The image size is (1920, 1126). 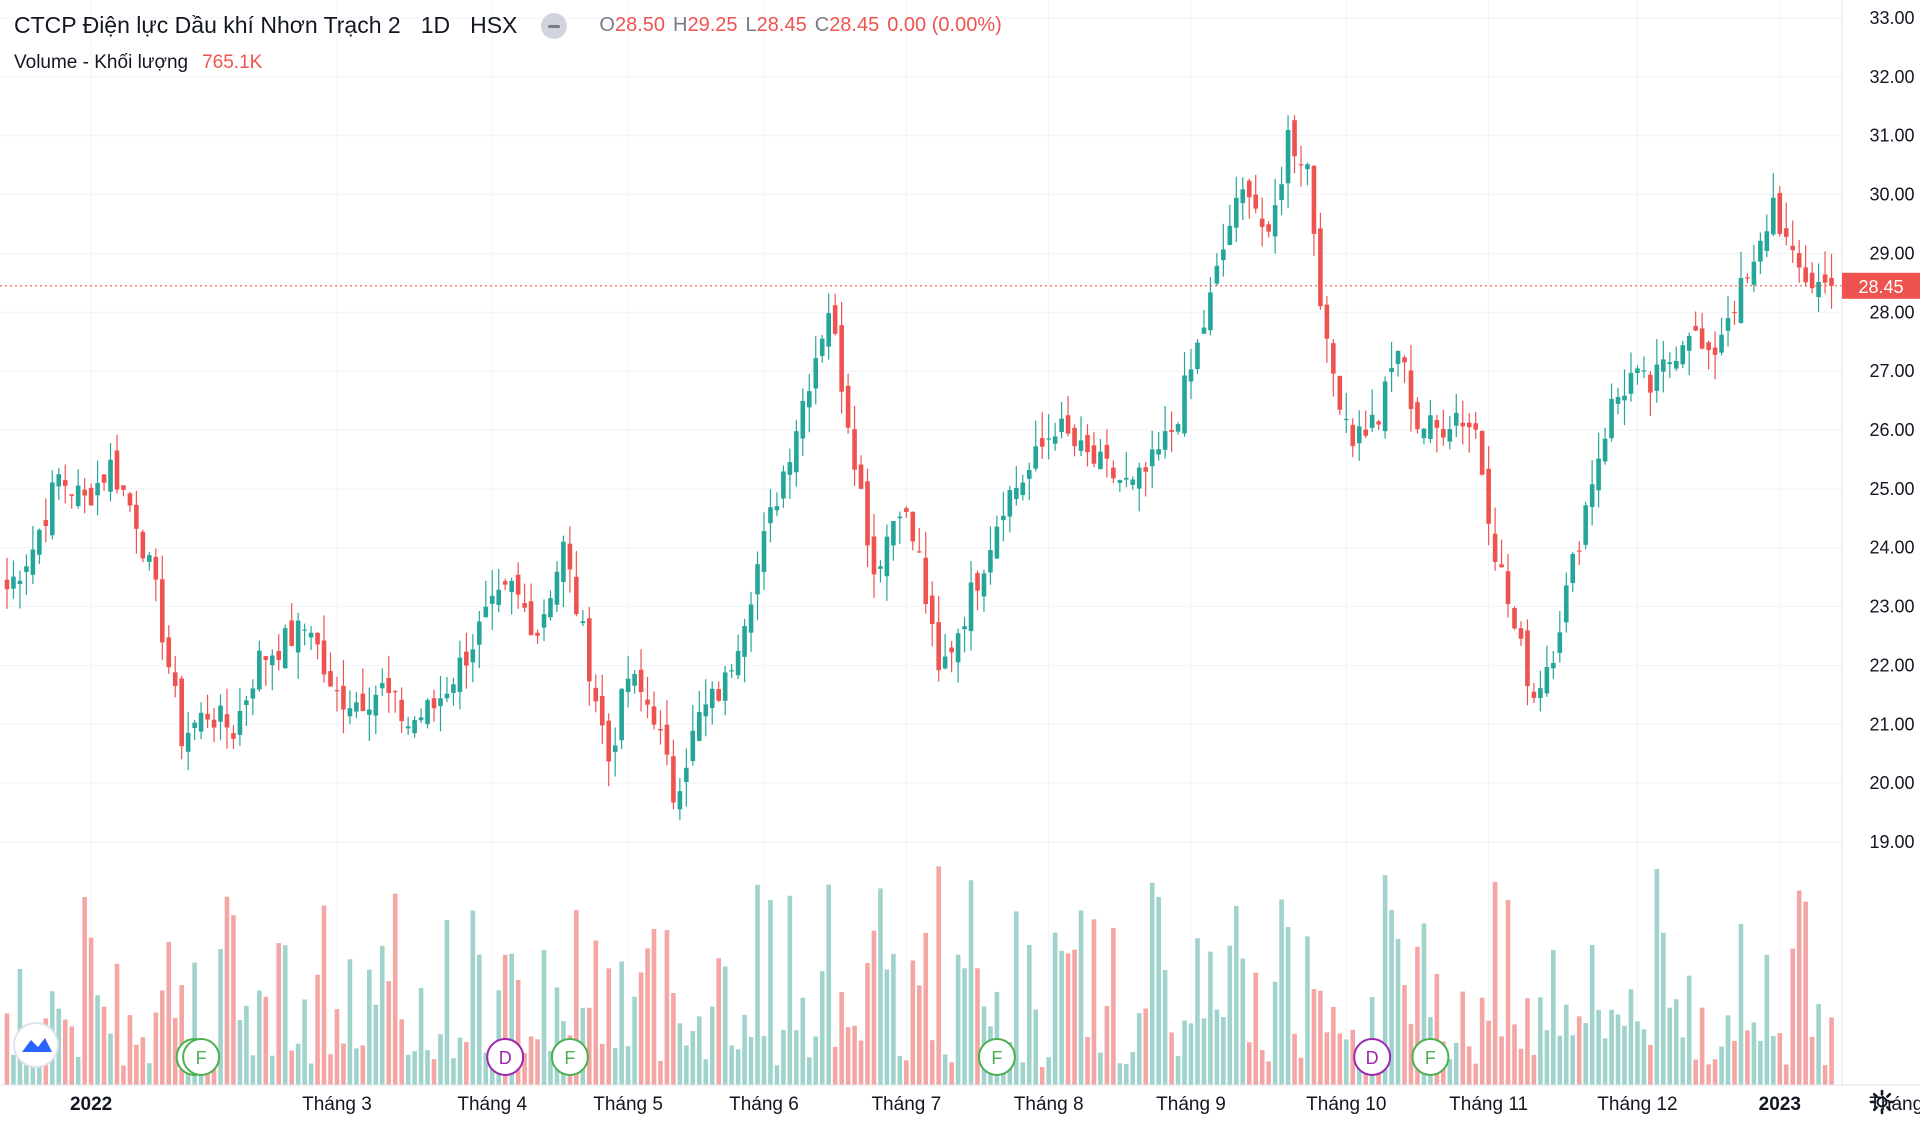 What do you see at coordinates (494, 25) in the screenshot?
I see `exchange-label: HSX` at bounding box center [494, 25].